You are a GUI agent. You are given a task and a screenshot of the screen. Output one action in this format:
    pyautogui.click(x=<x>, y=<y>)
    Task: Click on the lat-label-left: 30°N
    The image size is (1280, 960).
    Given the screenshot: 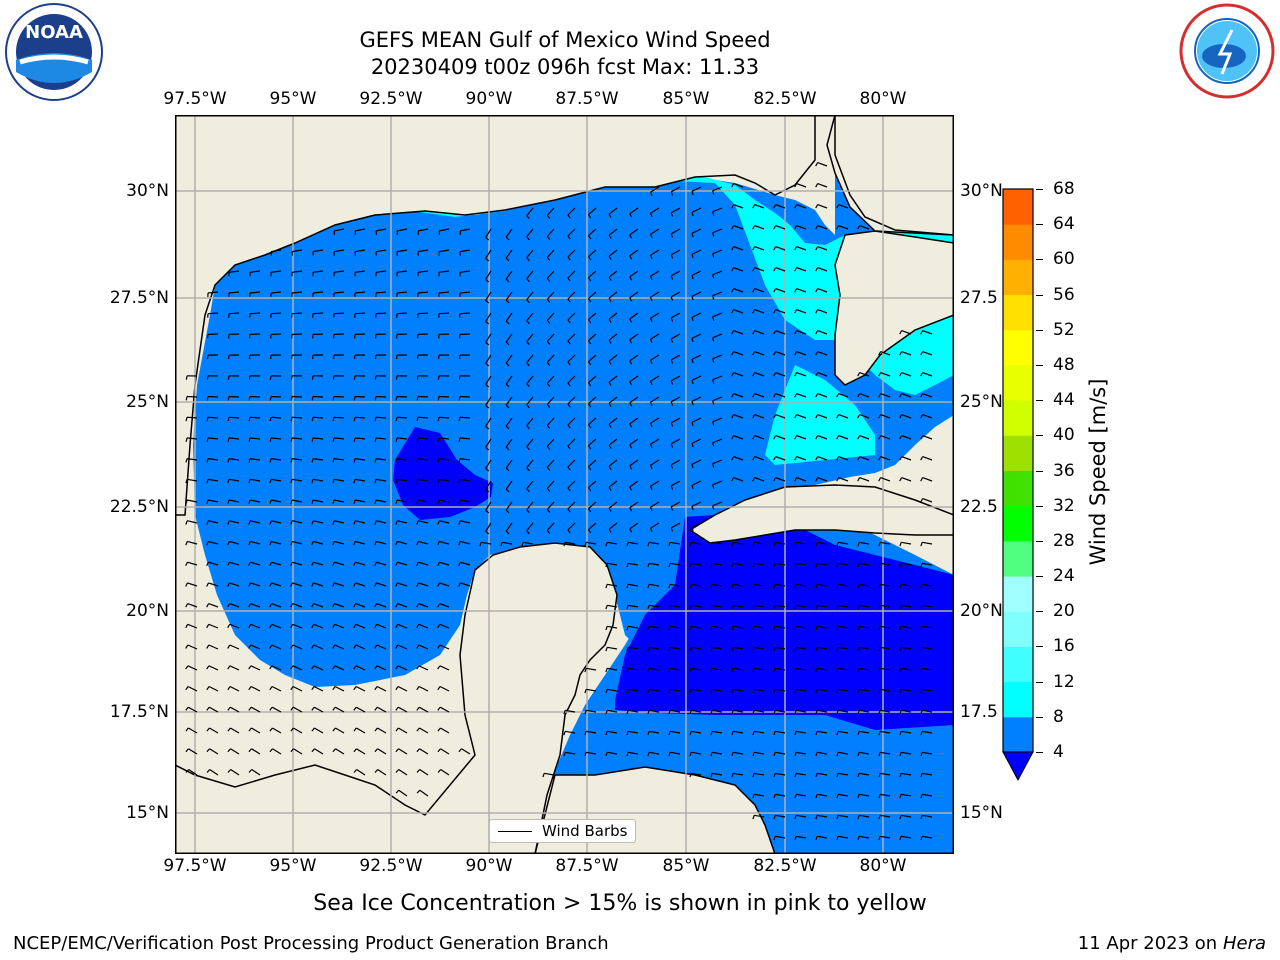 What is the action you would take?
    pyautogui.click(x=147, y=191)
    